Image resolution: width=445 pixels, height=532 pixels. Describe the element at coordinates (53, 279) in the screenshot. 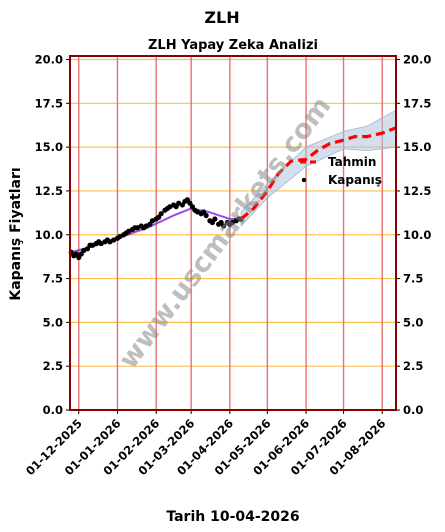

I see `y-tick-label-left: 7.5` at that location.